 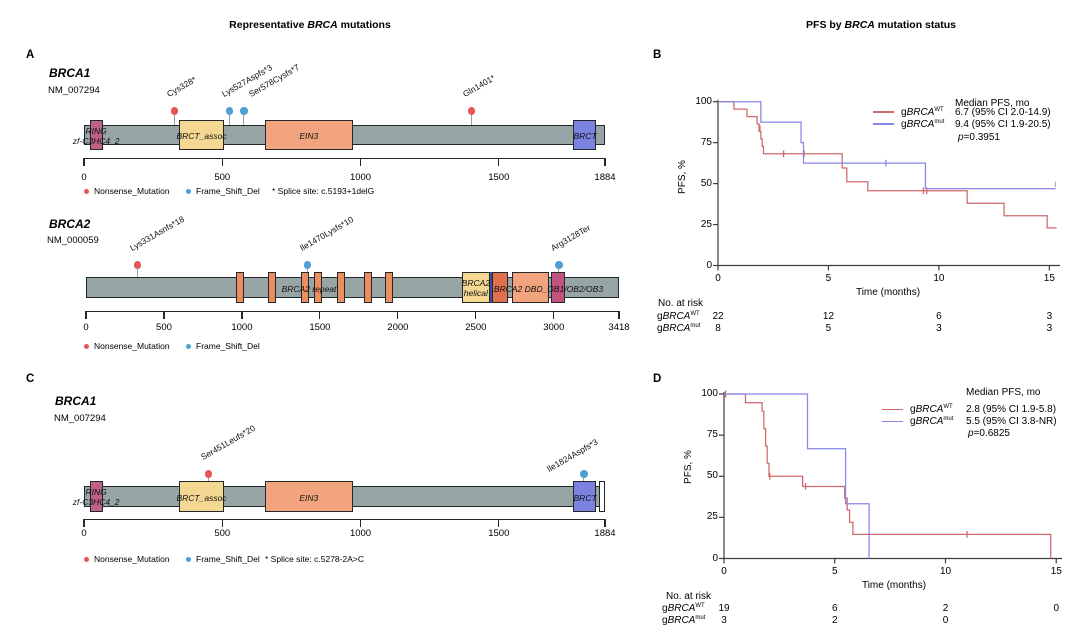 I want to click on gene-title-A1: BRCA1, so click(x=70, y=73).